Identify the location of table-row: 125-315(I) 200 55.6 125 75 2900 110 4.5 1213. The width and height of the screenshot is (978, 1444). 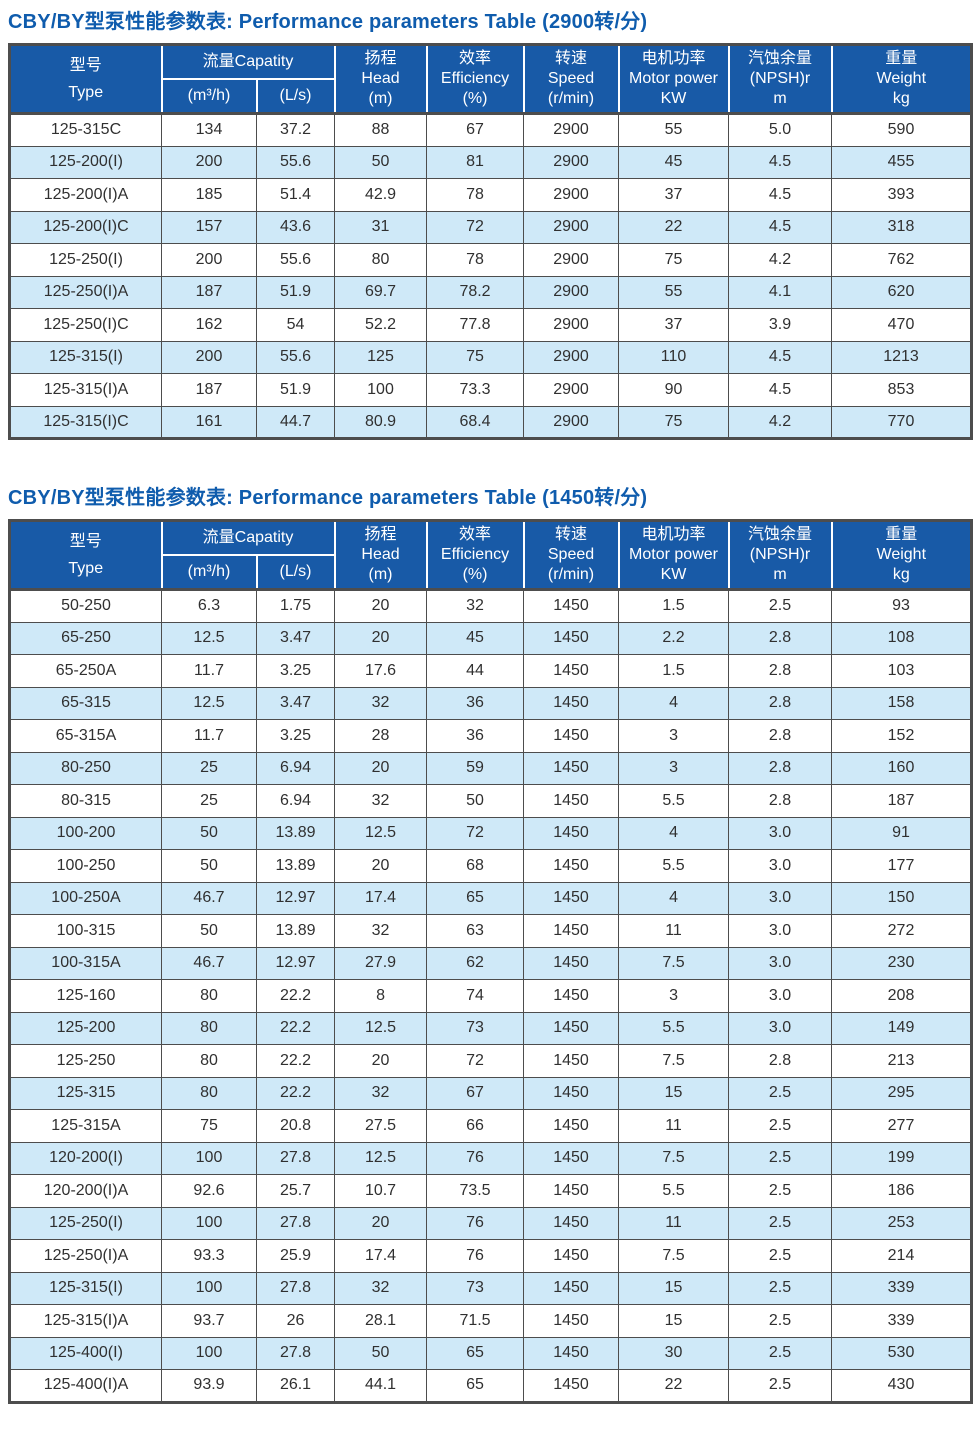
(491, 357).